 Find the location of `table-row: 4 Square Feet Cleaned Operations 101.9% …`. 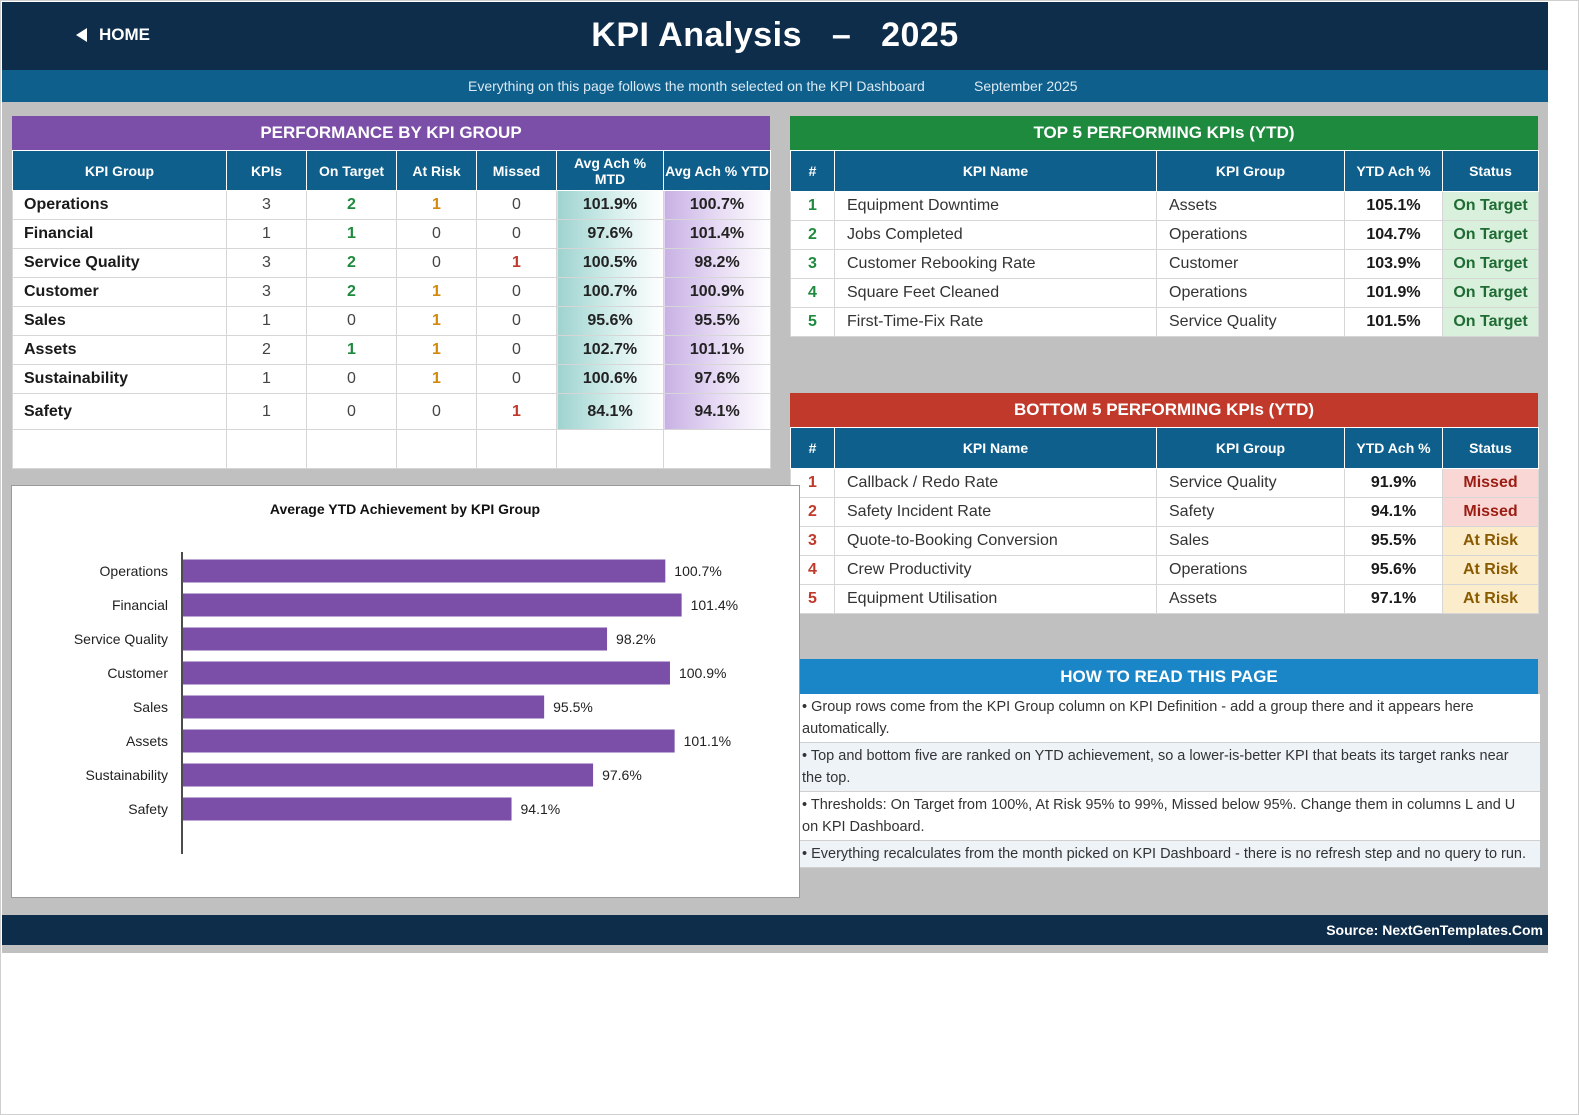

table-row: 4 Square Feet Cleaned Operations 101.9% … is located at coordinates (1164, 293).